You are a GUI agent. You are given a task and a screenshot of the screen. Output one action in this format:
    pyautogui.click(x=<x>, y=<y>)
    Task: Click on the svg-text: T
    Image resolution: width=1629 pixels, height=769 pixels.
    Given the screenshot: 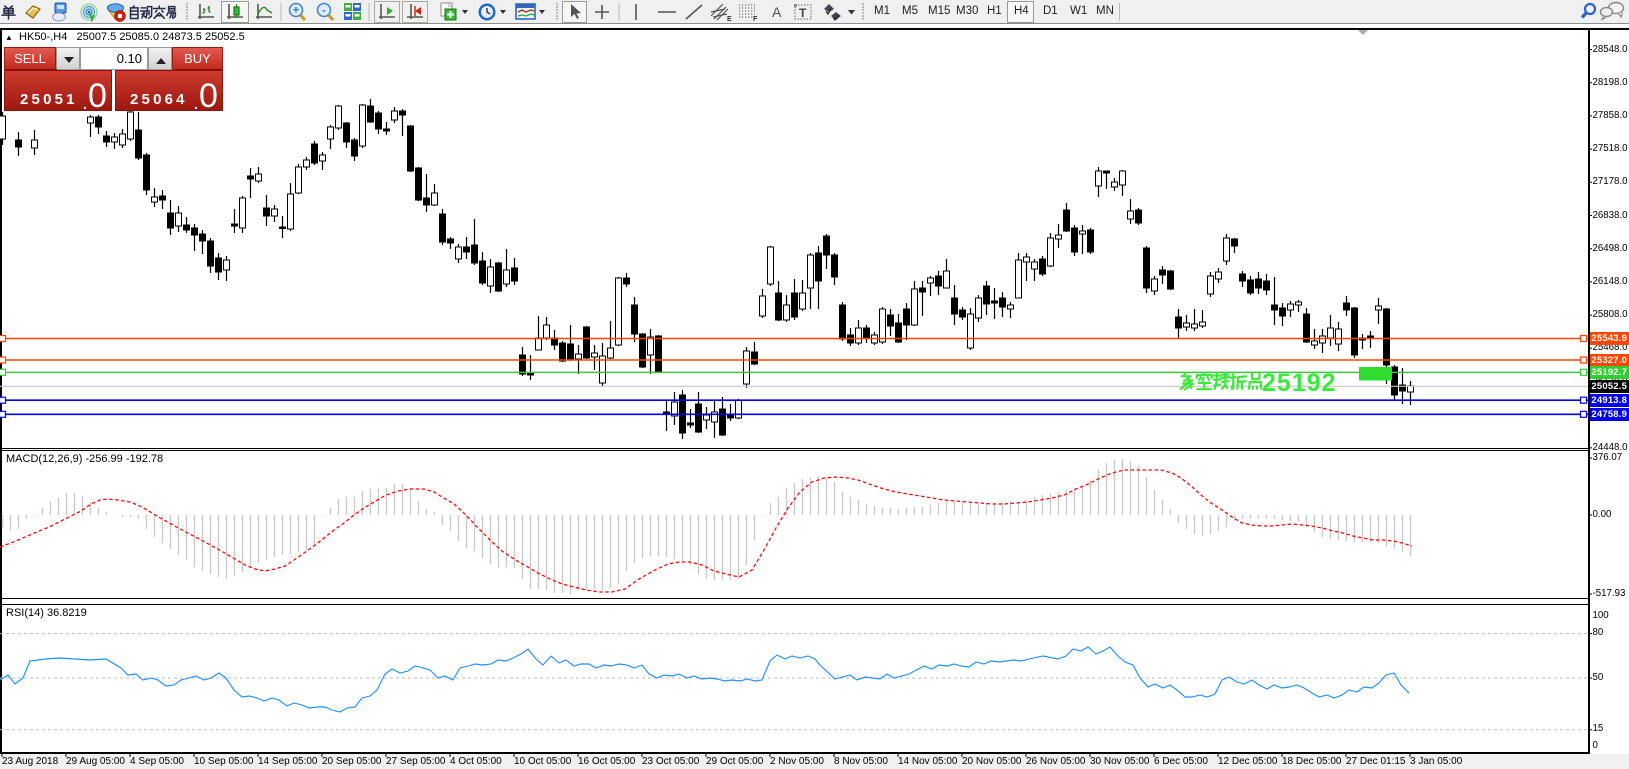 What is the action you would take?
    pyautogui.click(x=803, y=13)
    